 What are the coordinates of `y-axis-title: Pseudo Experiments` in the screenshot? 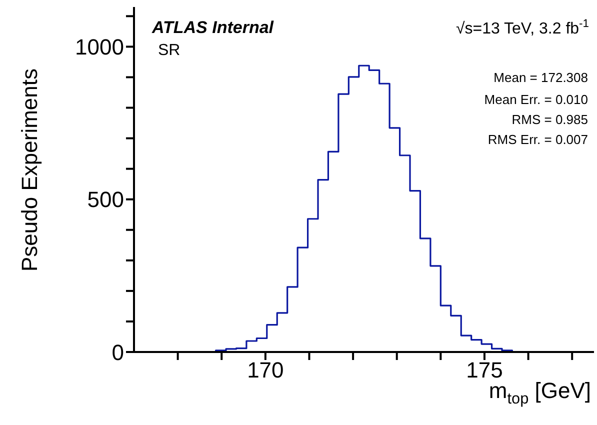 It's located at (30, 170).